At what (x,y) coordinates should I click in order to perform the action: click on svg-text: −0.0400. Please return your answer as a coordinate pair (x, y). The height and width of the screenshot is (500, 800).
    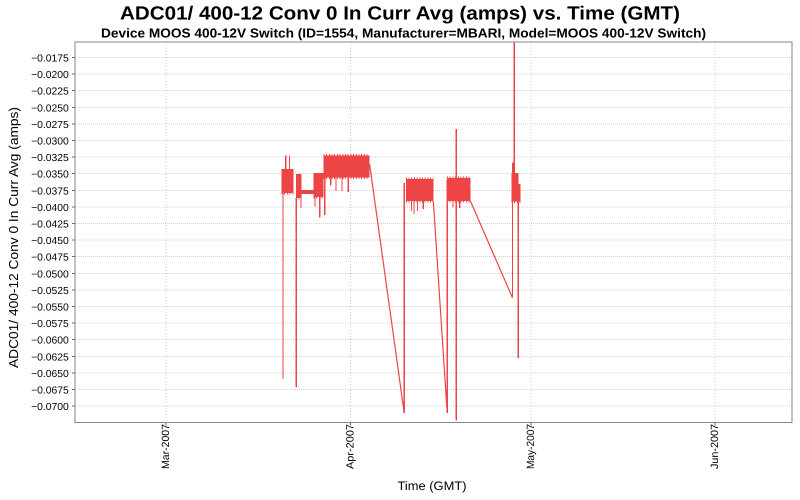
    Looking at the image, I should click on (50, 208).